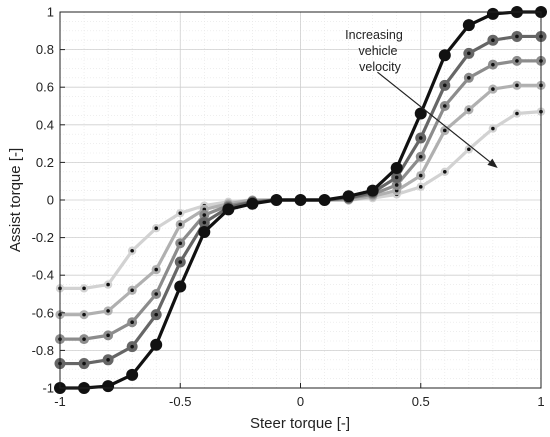  What do you see at coordinates (45, 124) in the screenshot?
I see `y-tick-label: 0.4` at bounding box center [45, 124].